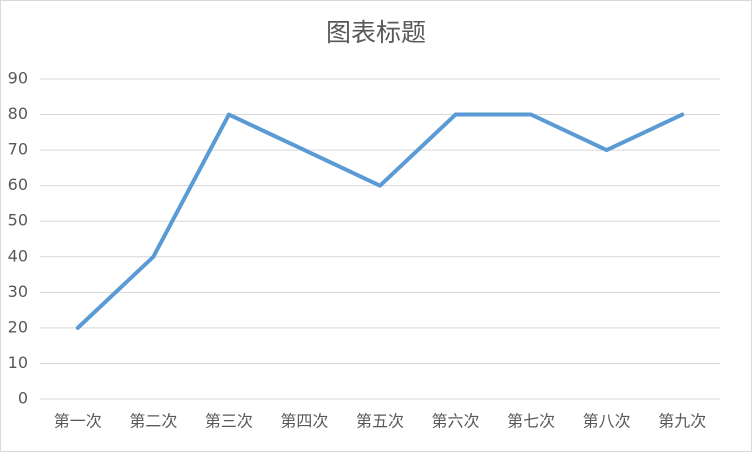  Describe the element at coordinates (376, 32) in the screenshot. I see `chart-title: 图表标题` at that location.